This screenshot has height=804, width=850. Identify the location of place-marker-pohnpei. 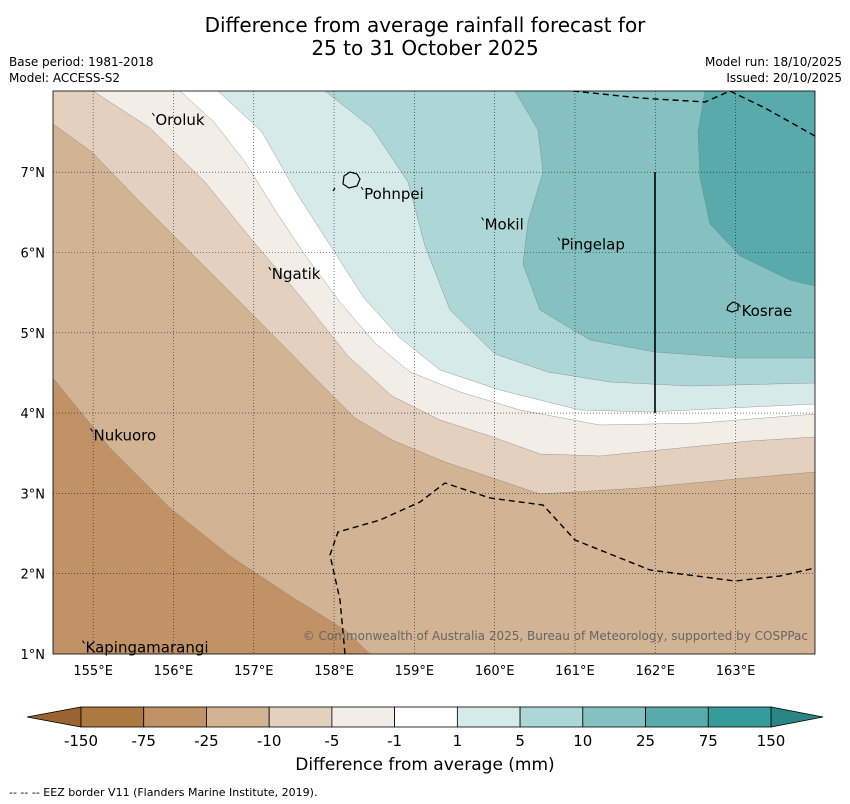
(362, 188).